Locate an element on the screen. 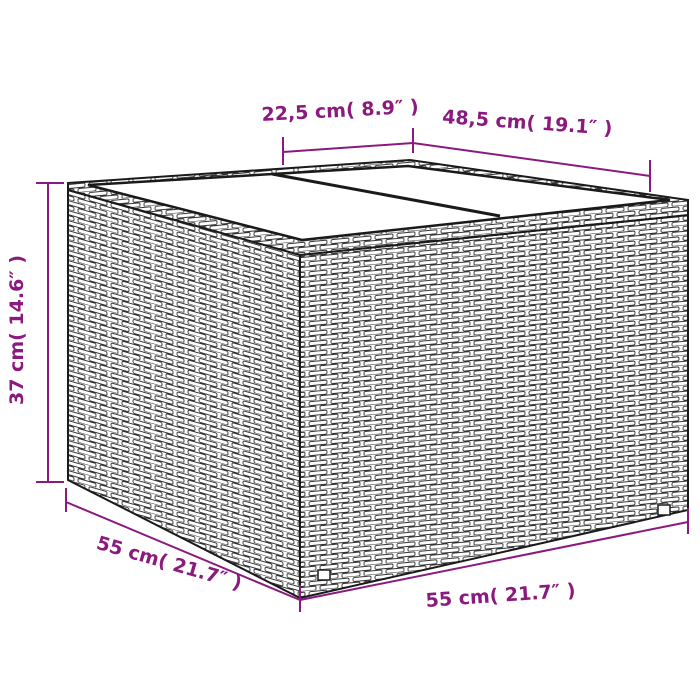  width-dimension-line is located at coordinates (494, 561).